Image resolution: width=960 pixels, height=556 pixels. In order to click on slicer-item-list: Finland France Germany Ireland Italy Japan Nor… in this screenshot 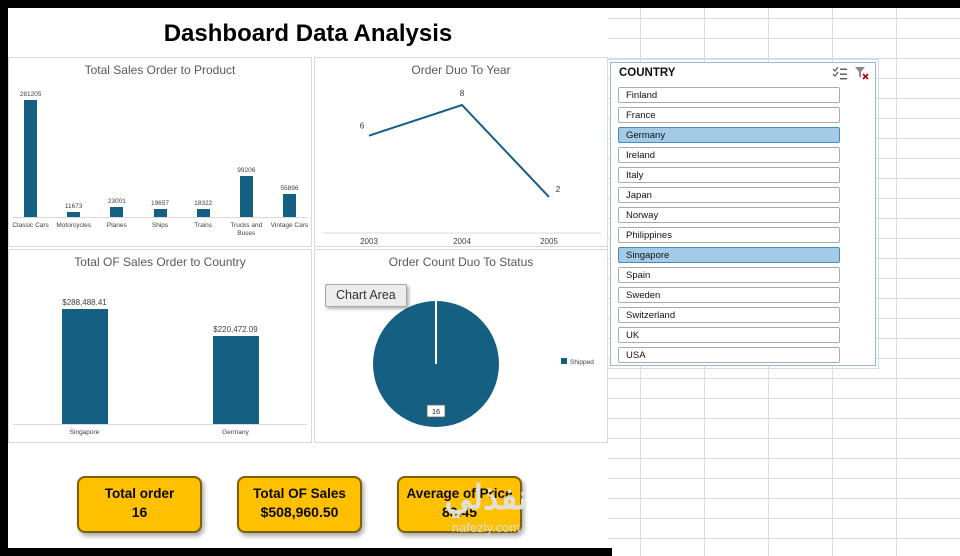, I will do `click(730, 226)`.